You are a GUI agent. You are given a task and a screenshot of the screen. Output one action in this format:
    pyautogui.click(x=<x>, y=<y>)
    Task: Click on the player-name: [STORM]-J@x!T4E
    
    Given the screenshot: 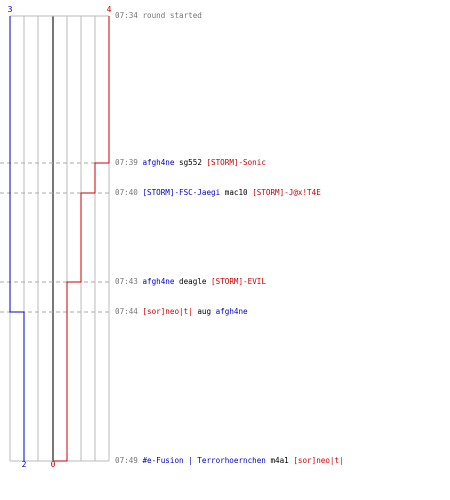 What is the action you would take?
    pyautogui.click(x=286, y=192)
    